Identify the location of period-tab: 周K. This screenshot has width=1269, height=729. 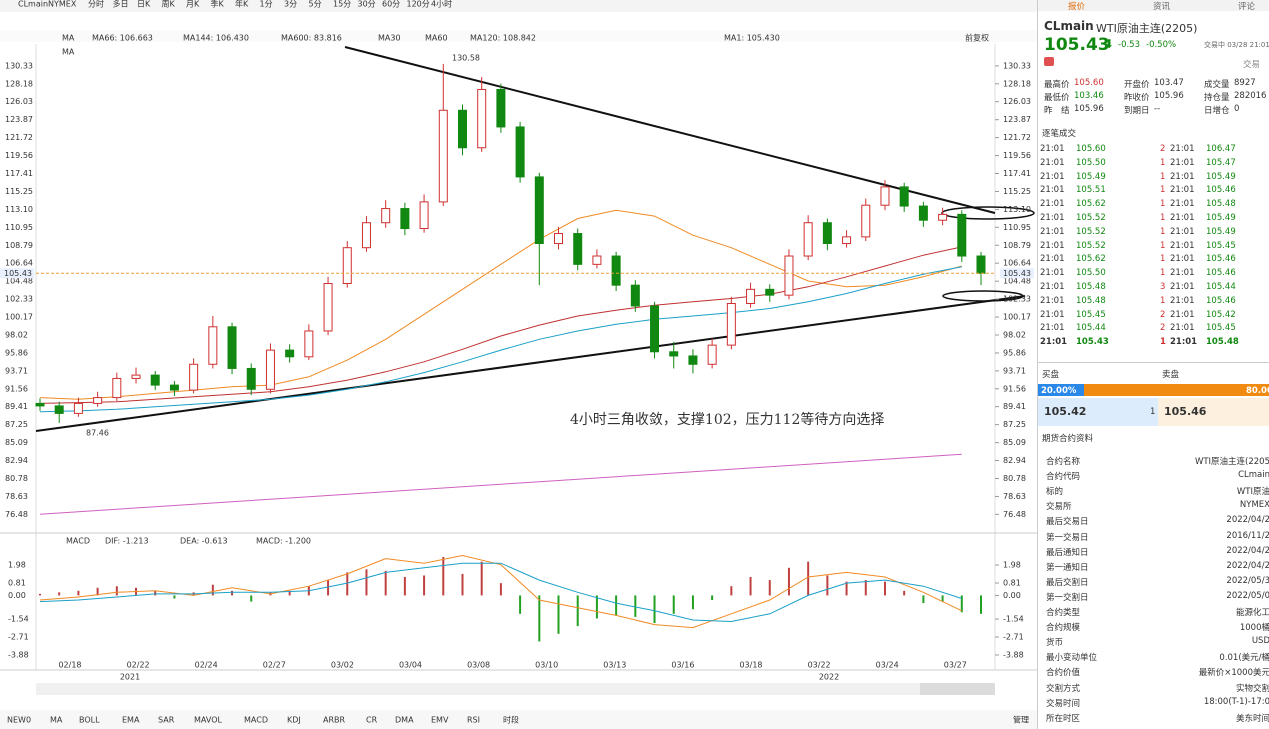
(169, 4).